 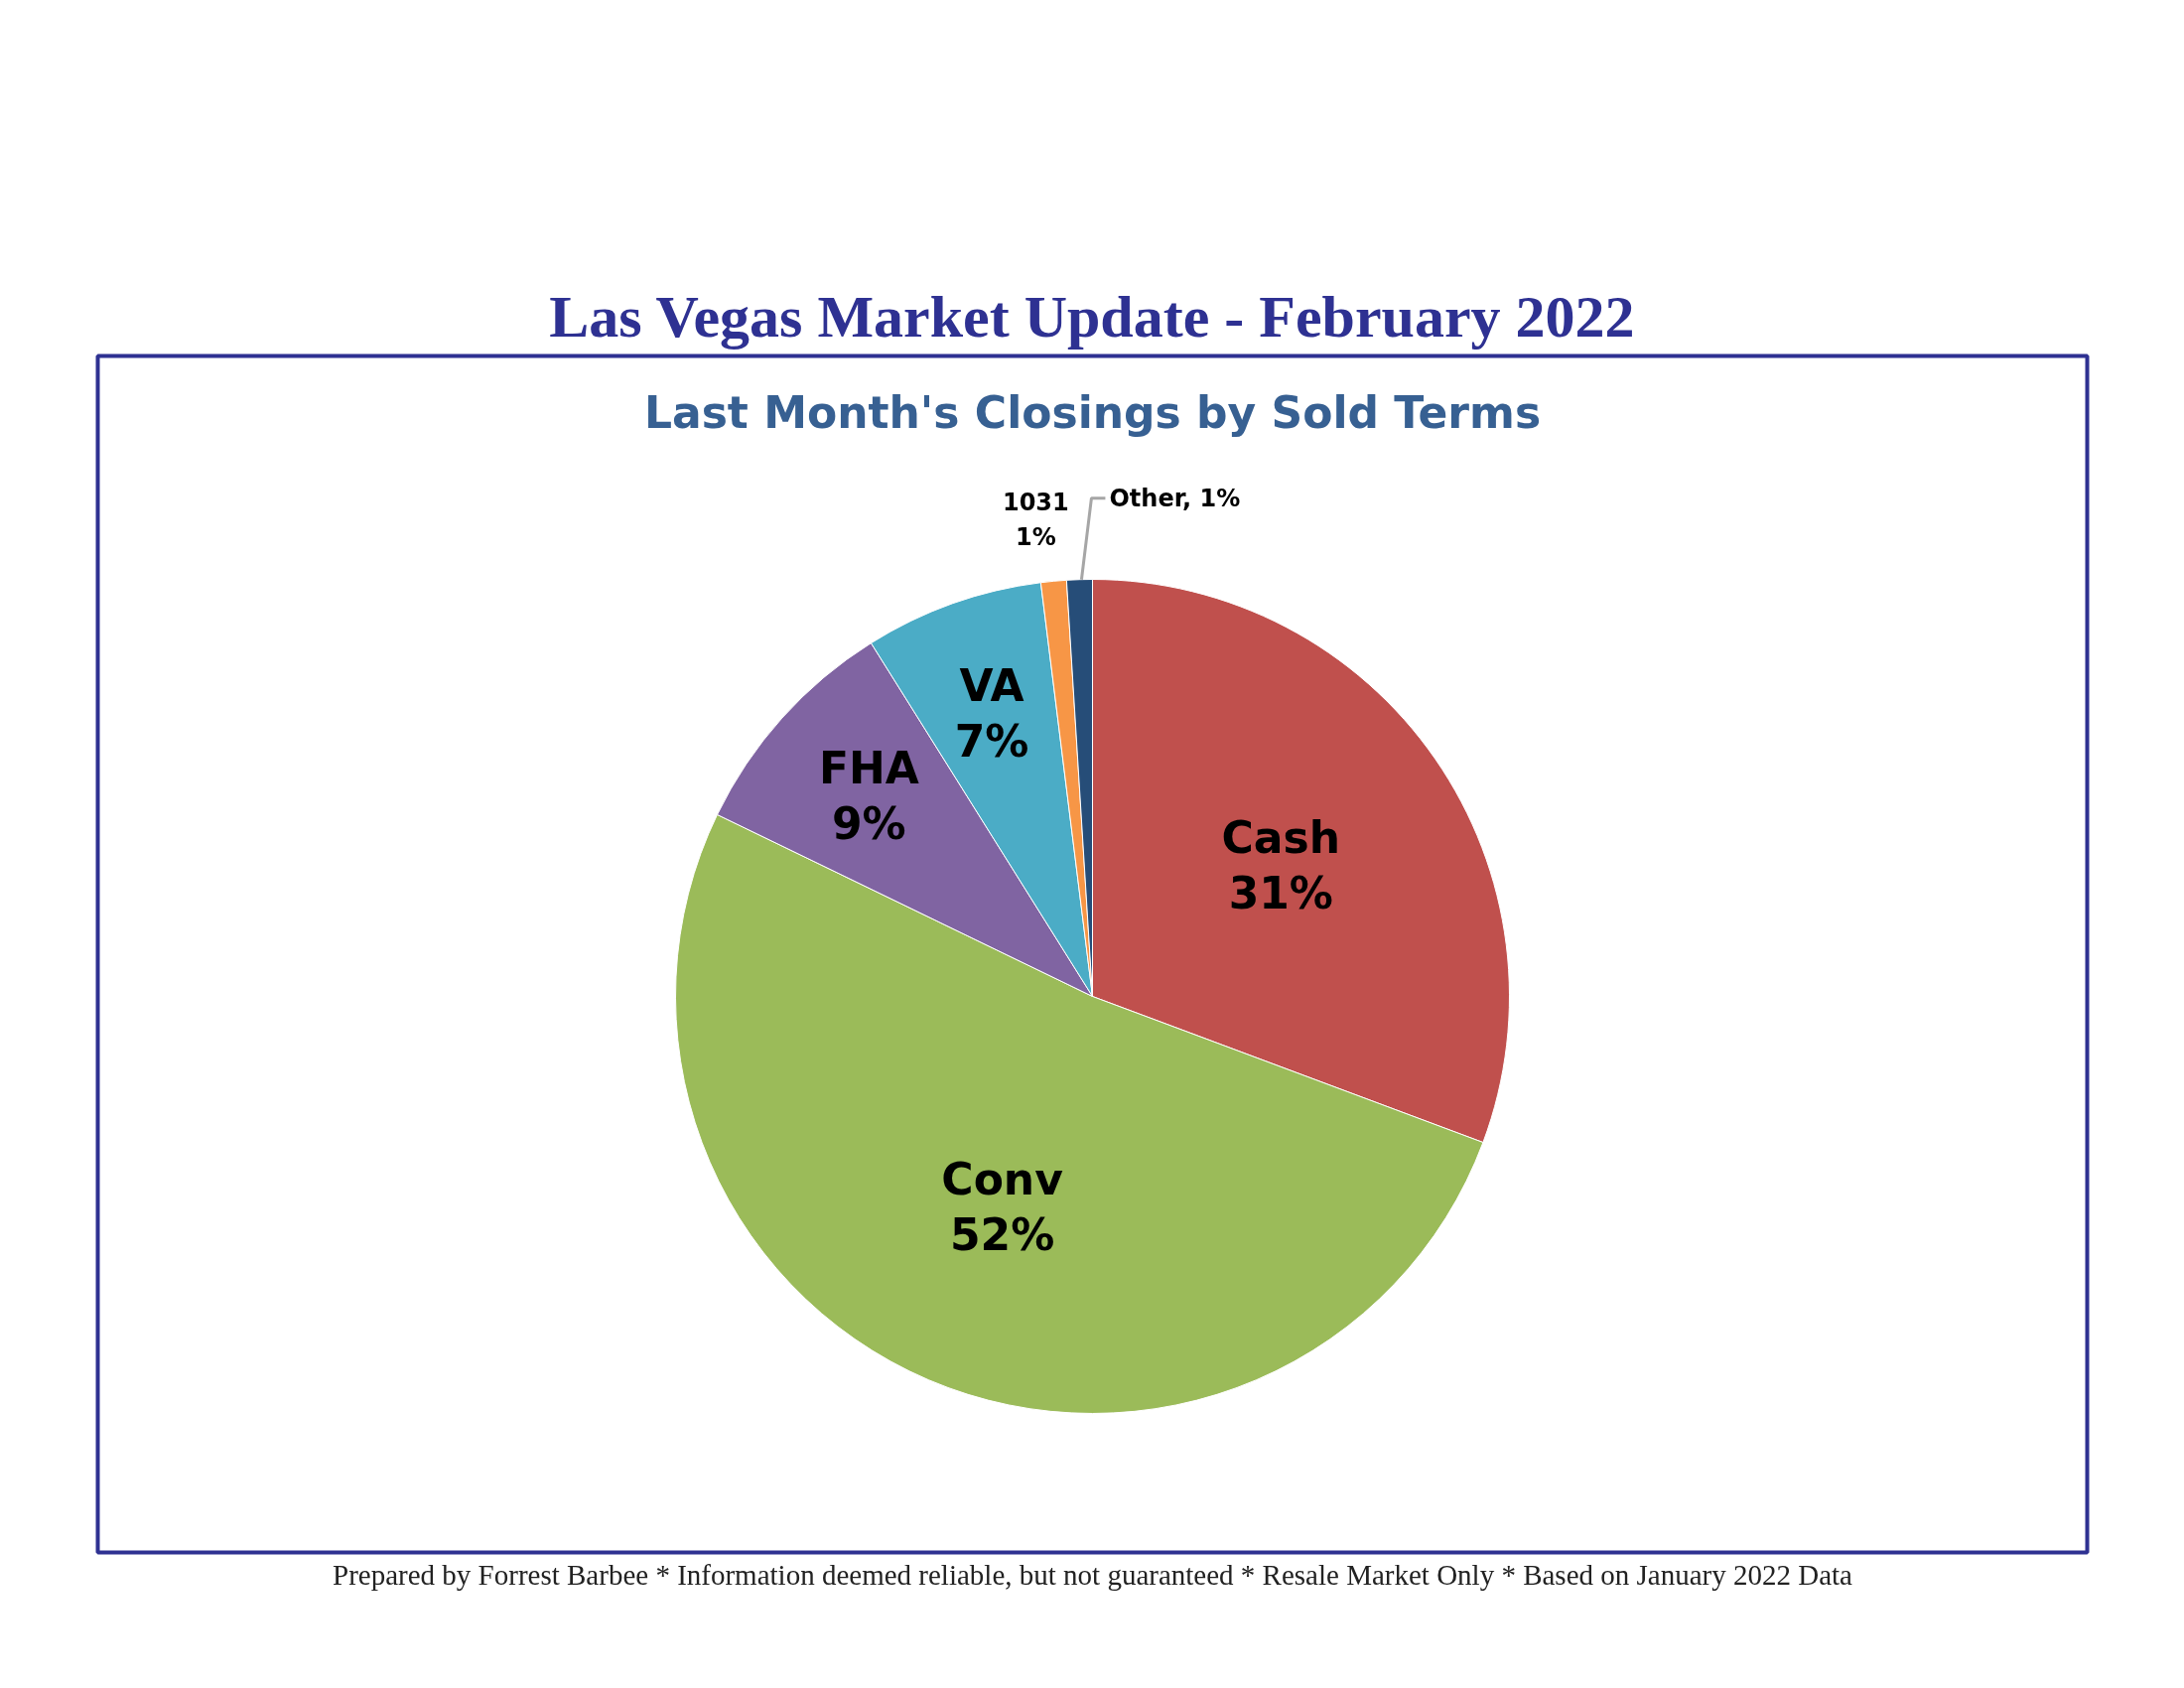 I want to click on chart-title: Las Vegas Market Update - February 2022, so click(x=1092, y=316).